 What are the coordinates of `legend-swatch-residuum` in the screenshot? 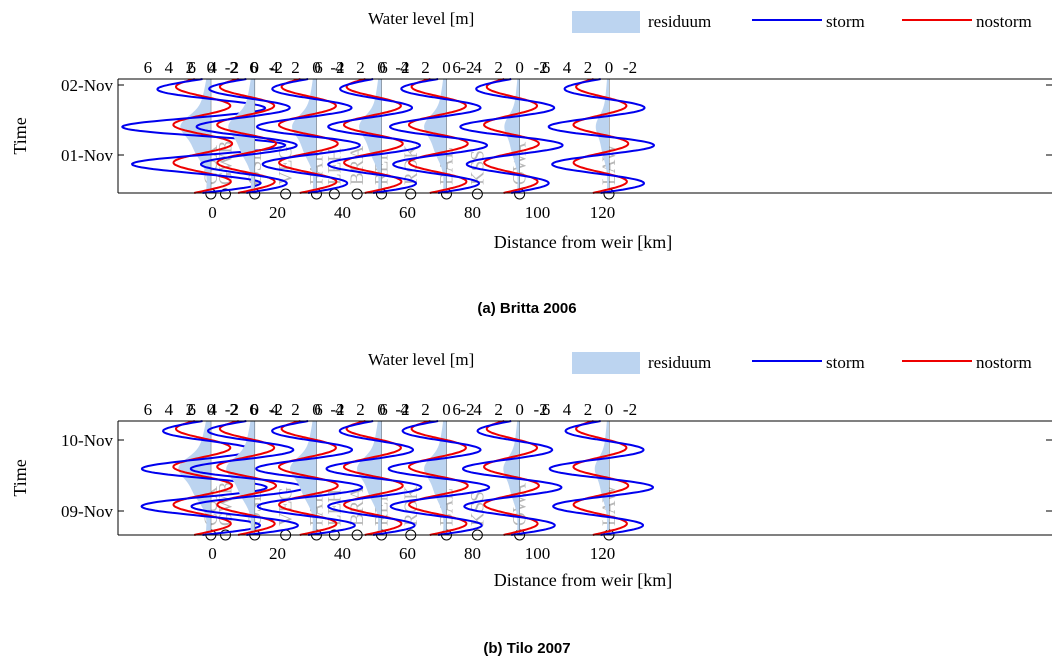 It's located at (606, 363).